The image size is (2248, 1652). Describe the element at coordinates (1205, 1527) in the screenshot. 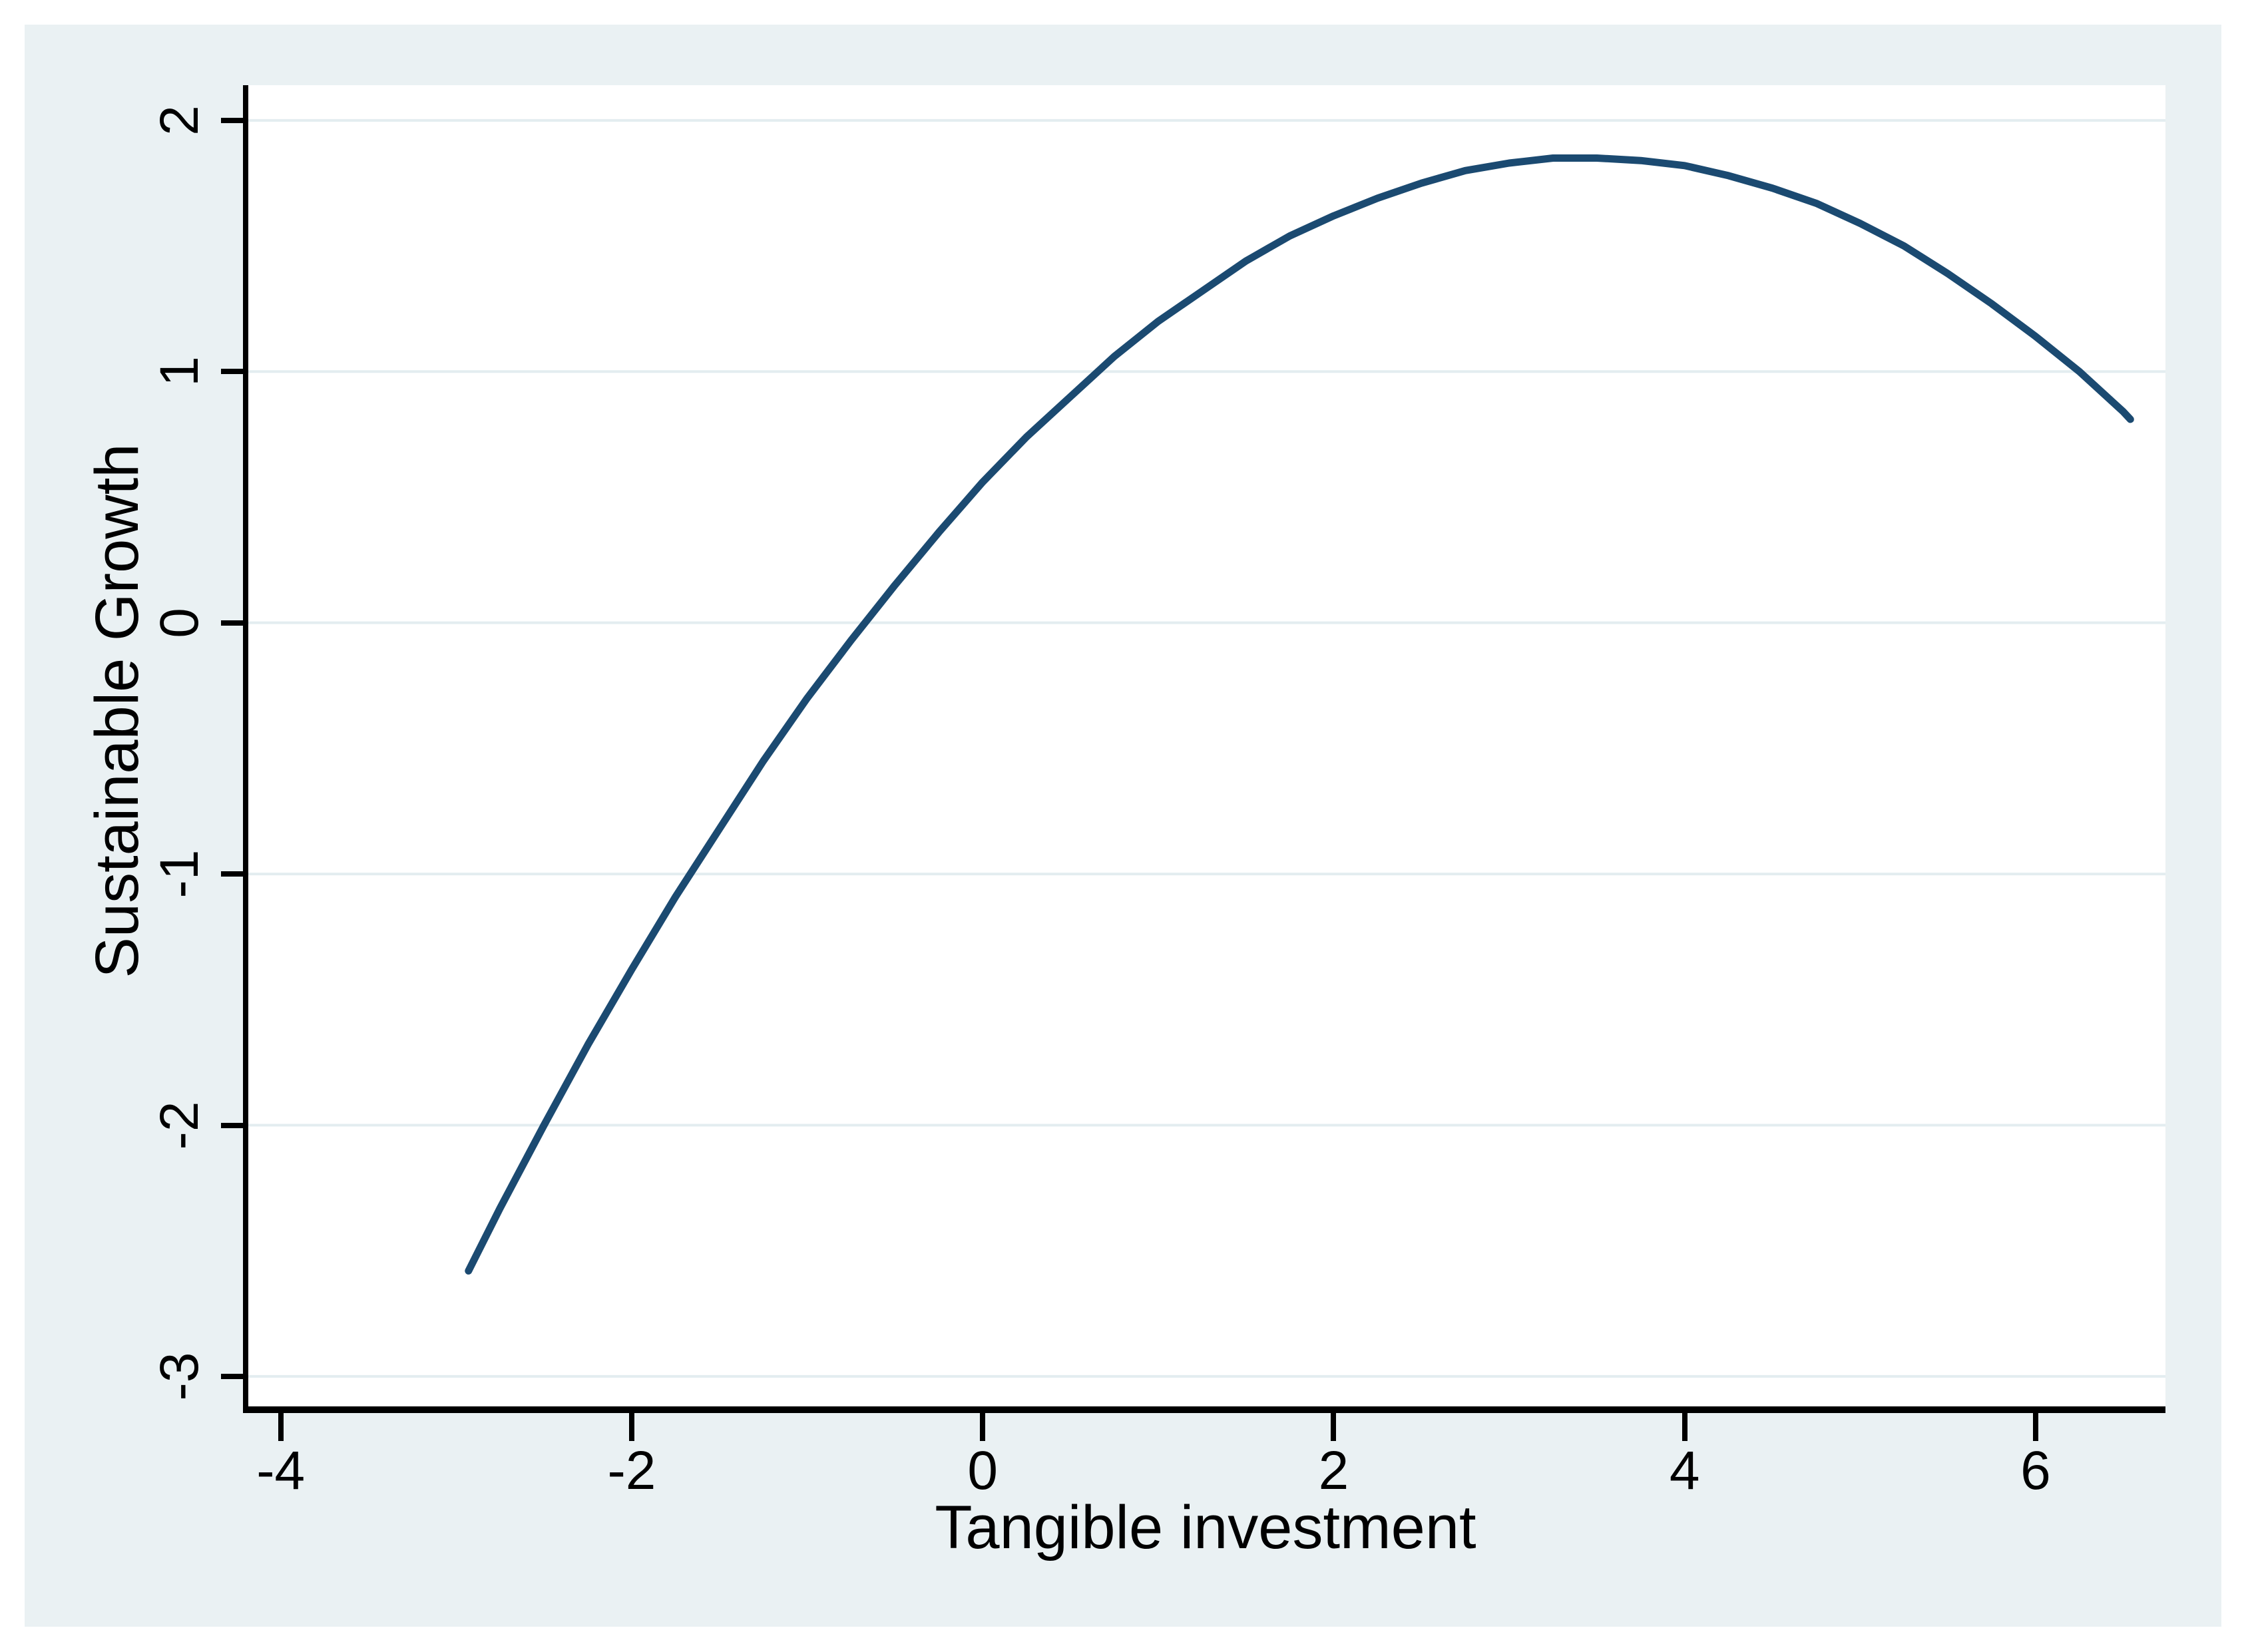

I see `x-axis-title: Tangible investment` at that location.